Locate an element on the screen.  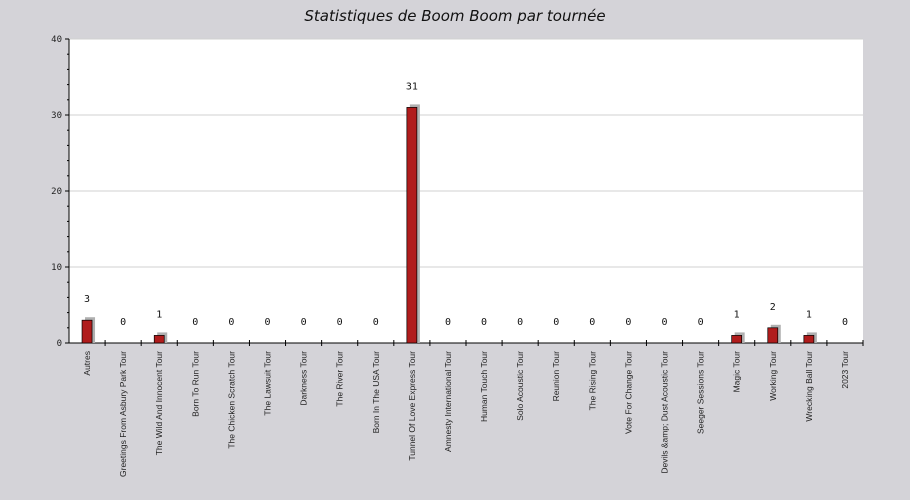
x-tick-label: The Chicken Scratch Tour is located at coordinates (231, 400).